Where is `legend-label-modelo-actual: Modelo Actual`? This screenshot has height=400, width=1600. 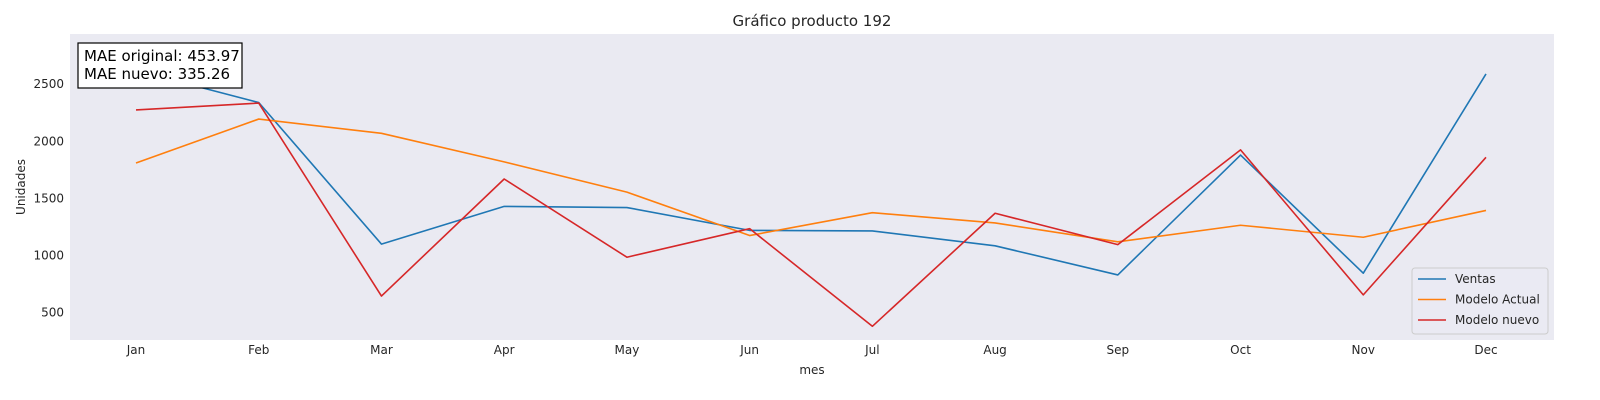
legend-label-modelo-actual: Modelo Actual is located at coordinates (1497, 300).